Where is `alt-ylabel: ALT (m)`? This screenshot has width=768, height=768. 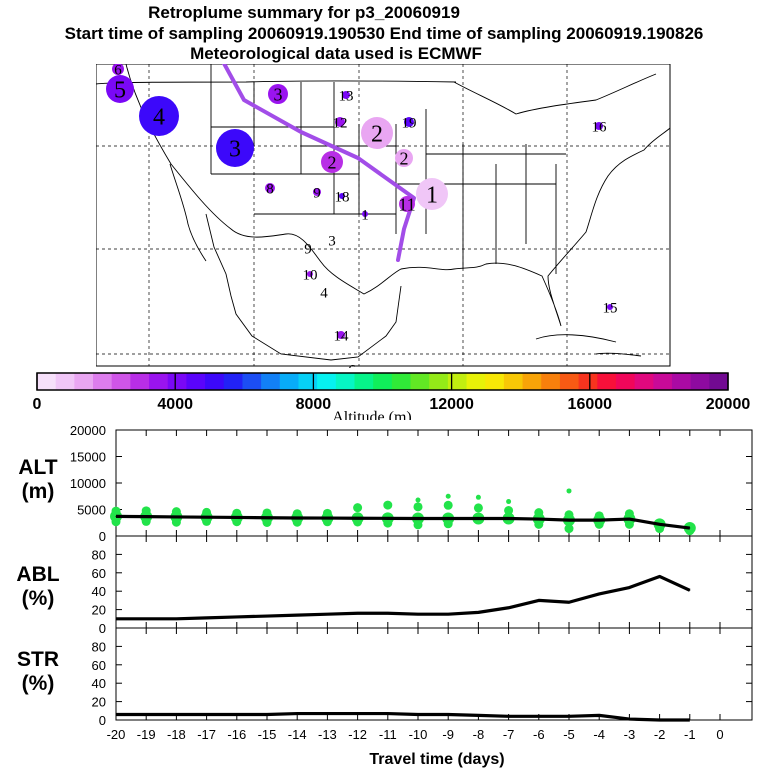 alt-ylabel: ALT (m) is located at coordinates (38, 479).